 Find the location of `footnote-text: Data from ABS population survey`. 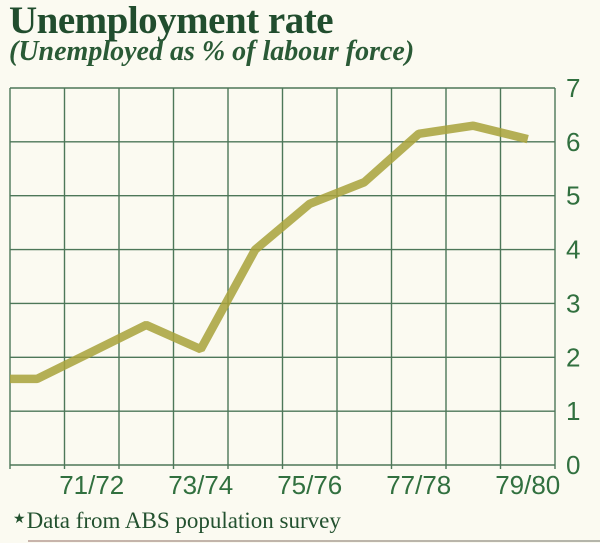

footnote-text: Data from ABS population survey is located at coordinates (183, 520).